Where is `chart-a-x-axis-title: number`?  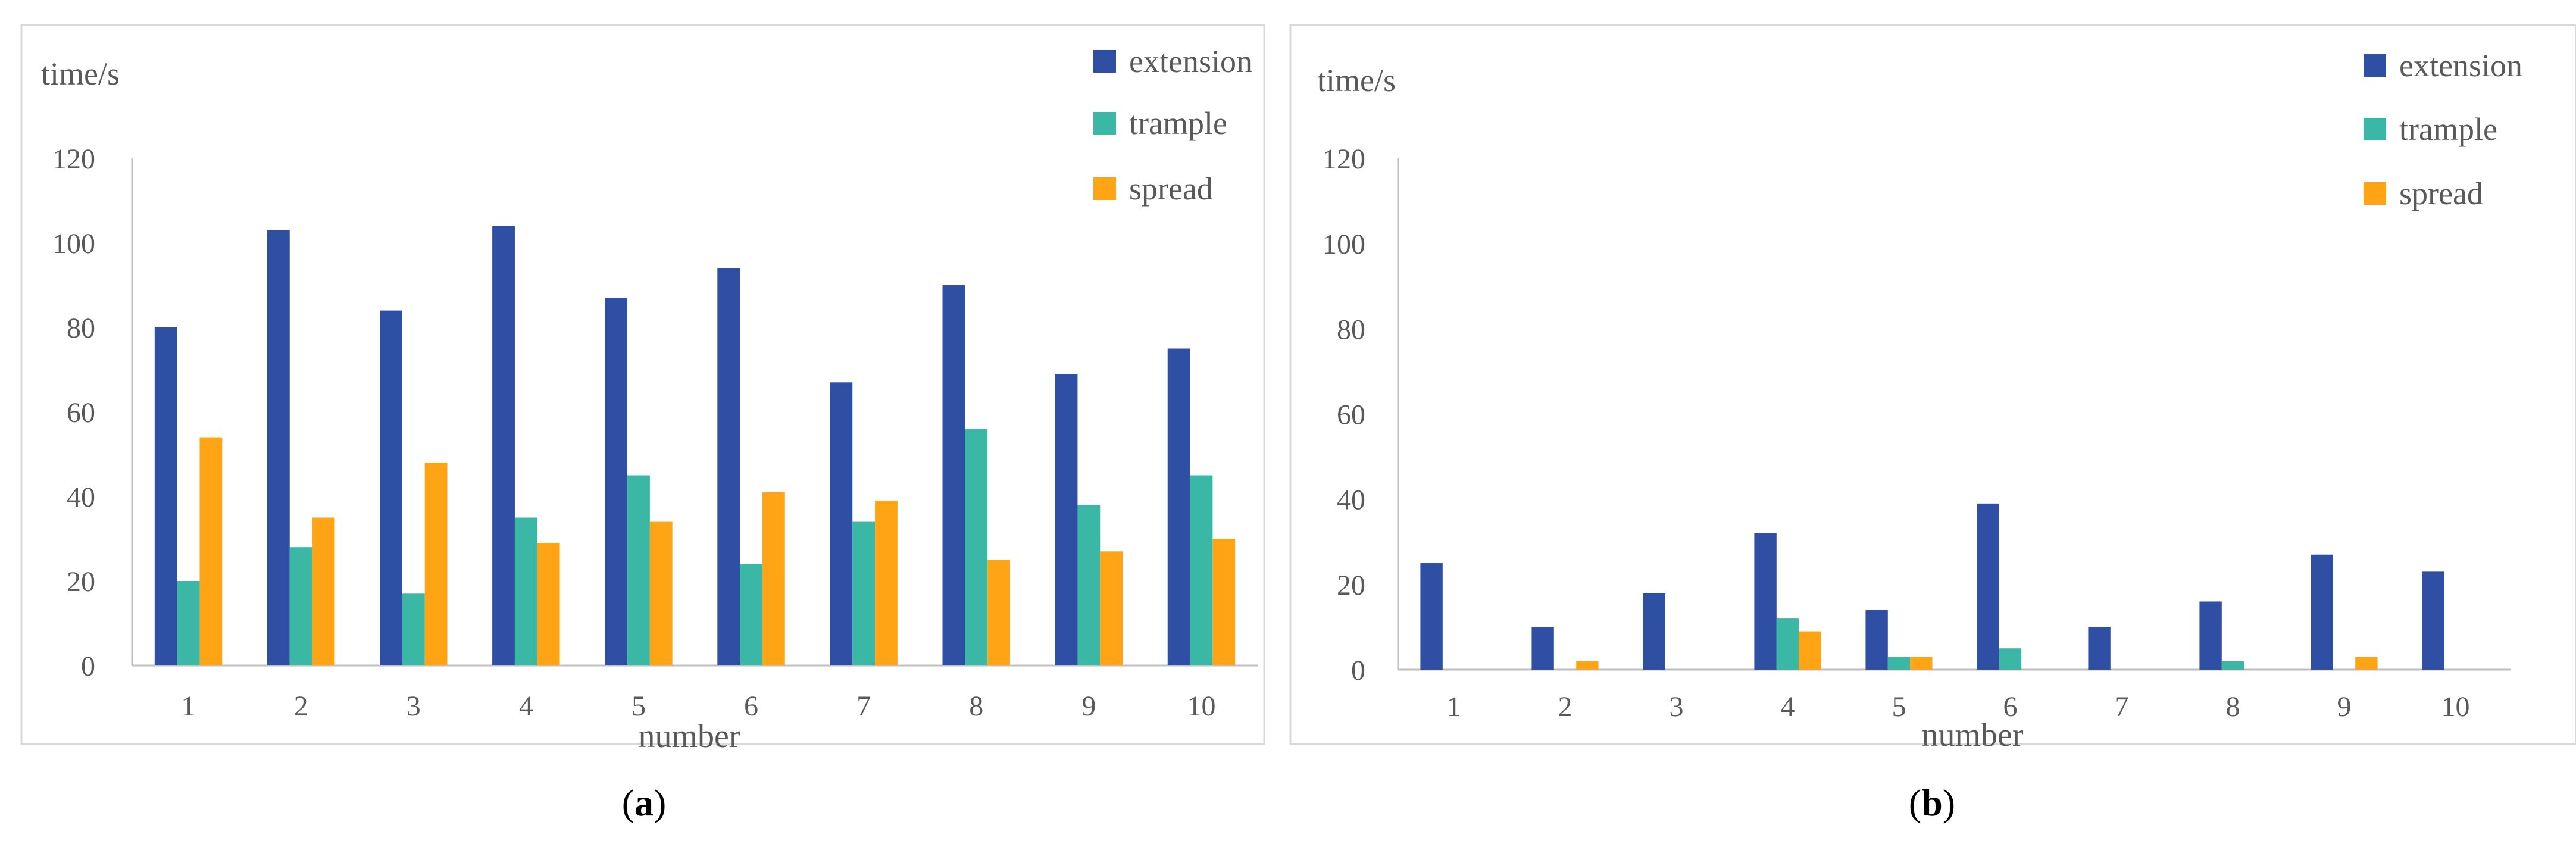 chart-a-x-axis-title: number is located at coordinates (689, 736).